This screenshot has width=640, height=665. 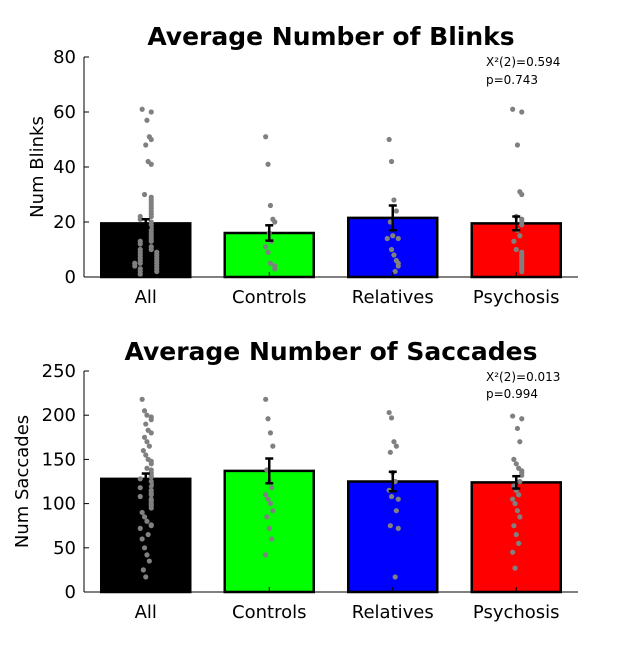 I want to click on bar-psychosis, so click(x=516, y=537).